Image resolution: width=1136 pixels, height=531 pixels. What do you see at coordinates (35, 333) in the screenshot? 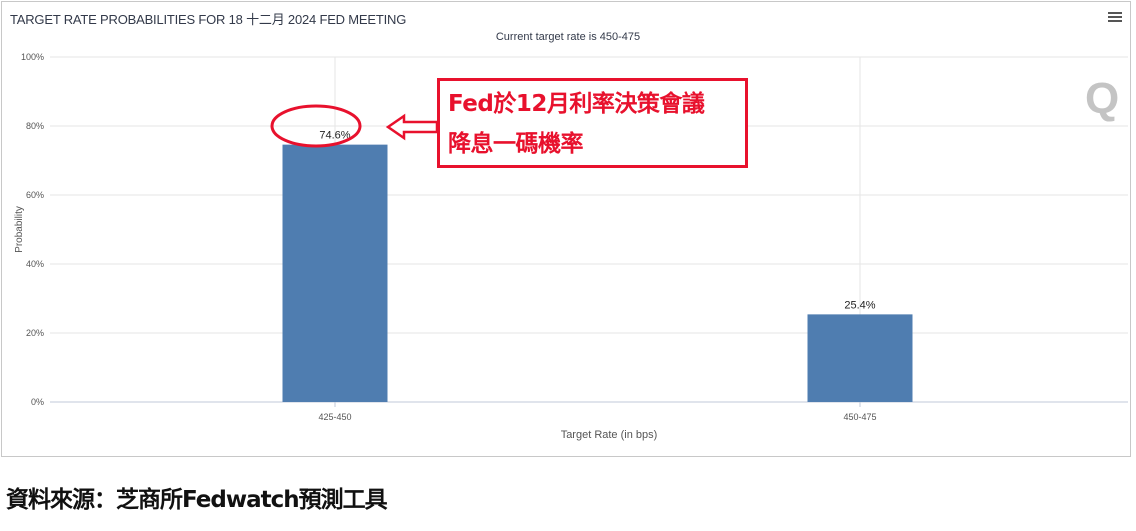
I see `y-tick-label: 20%` at bounding box center [35, 333].